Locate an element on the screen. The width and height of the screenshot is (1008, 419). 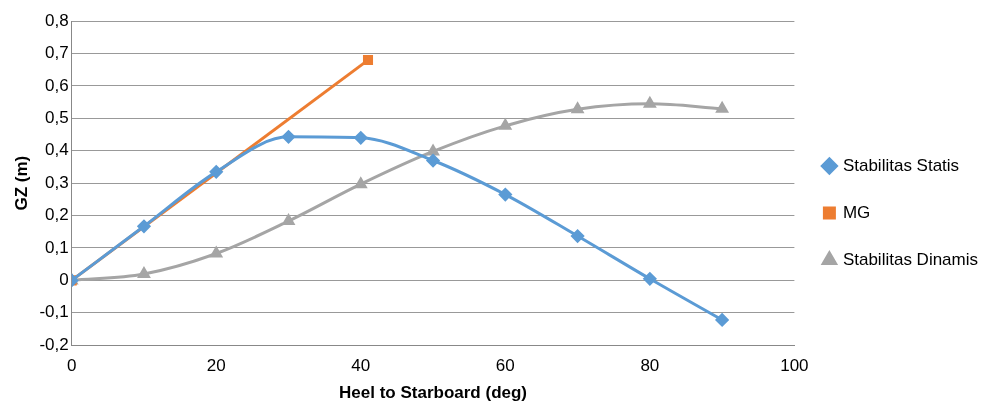
x-tick-label: 80 is located at coordinates (650, 366).